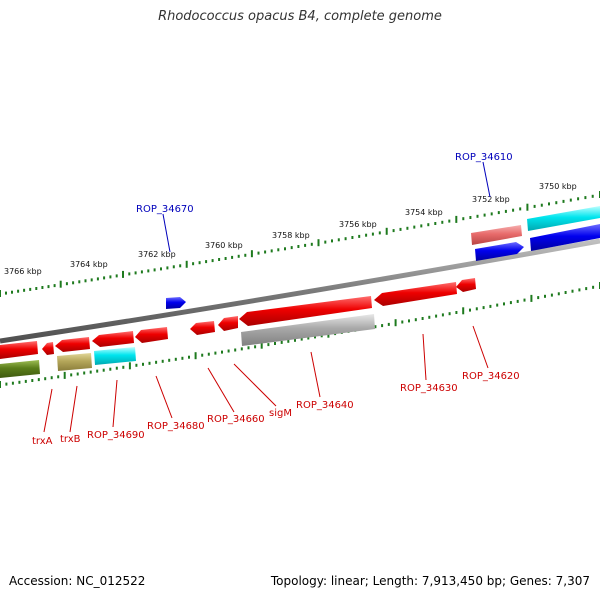 Image resolution: width=600 pixels, height=600 pixels. What do you see at coordinates (308, 330) in the screenshot?
I see `gene-grey-long` at bounding box center [308, 330].